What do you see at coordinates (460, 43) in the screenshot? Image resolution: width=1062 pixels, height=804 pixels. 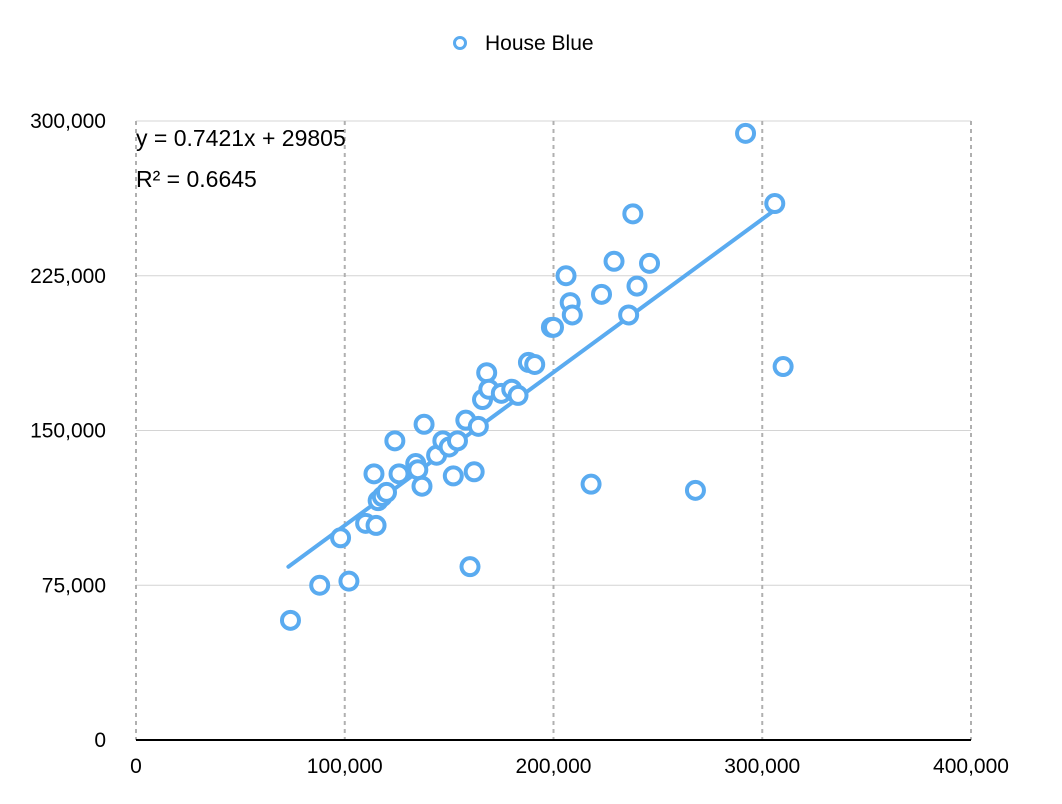 I see `legend-marker` at bounding box center [460, 43].